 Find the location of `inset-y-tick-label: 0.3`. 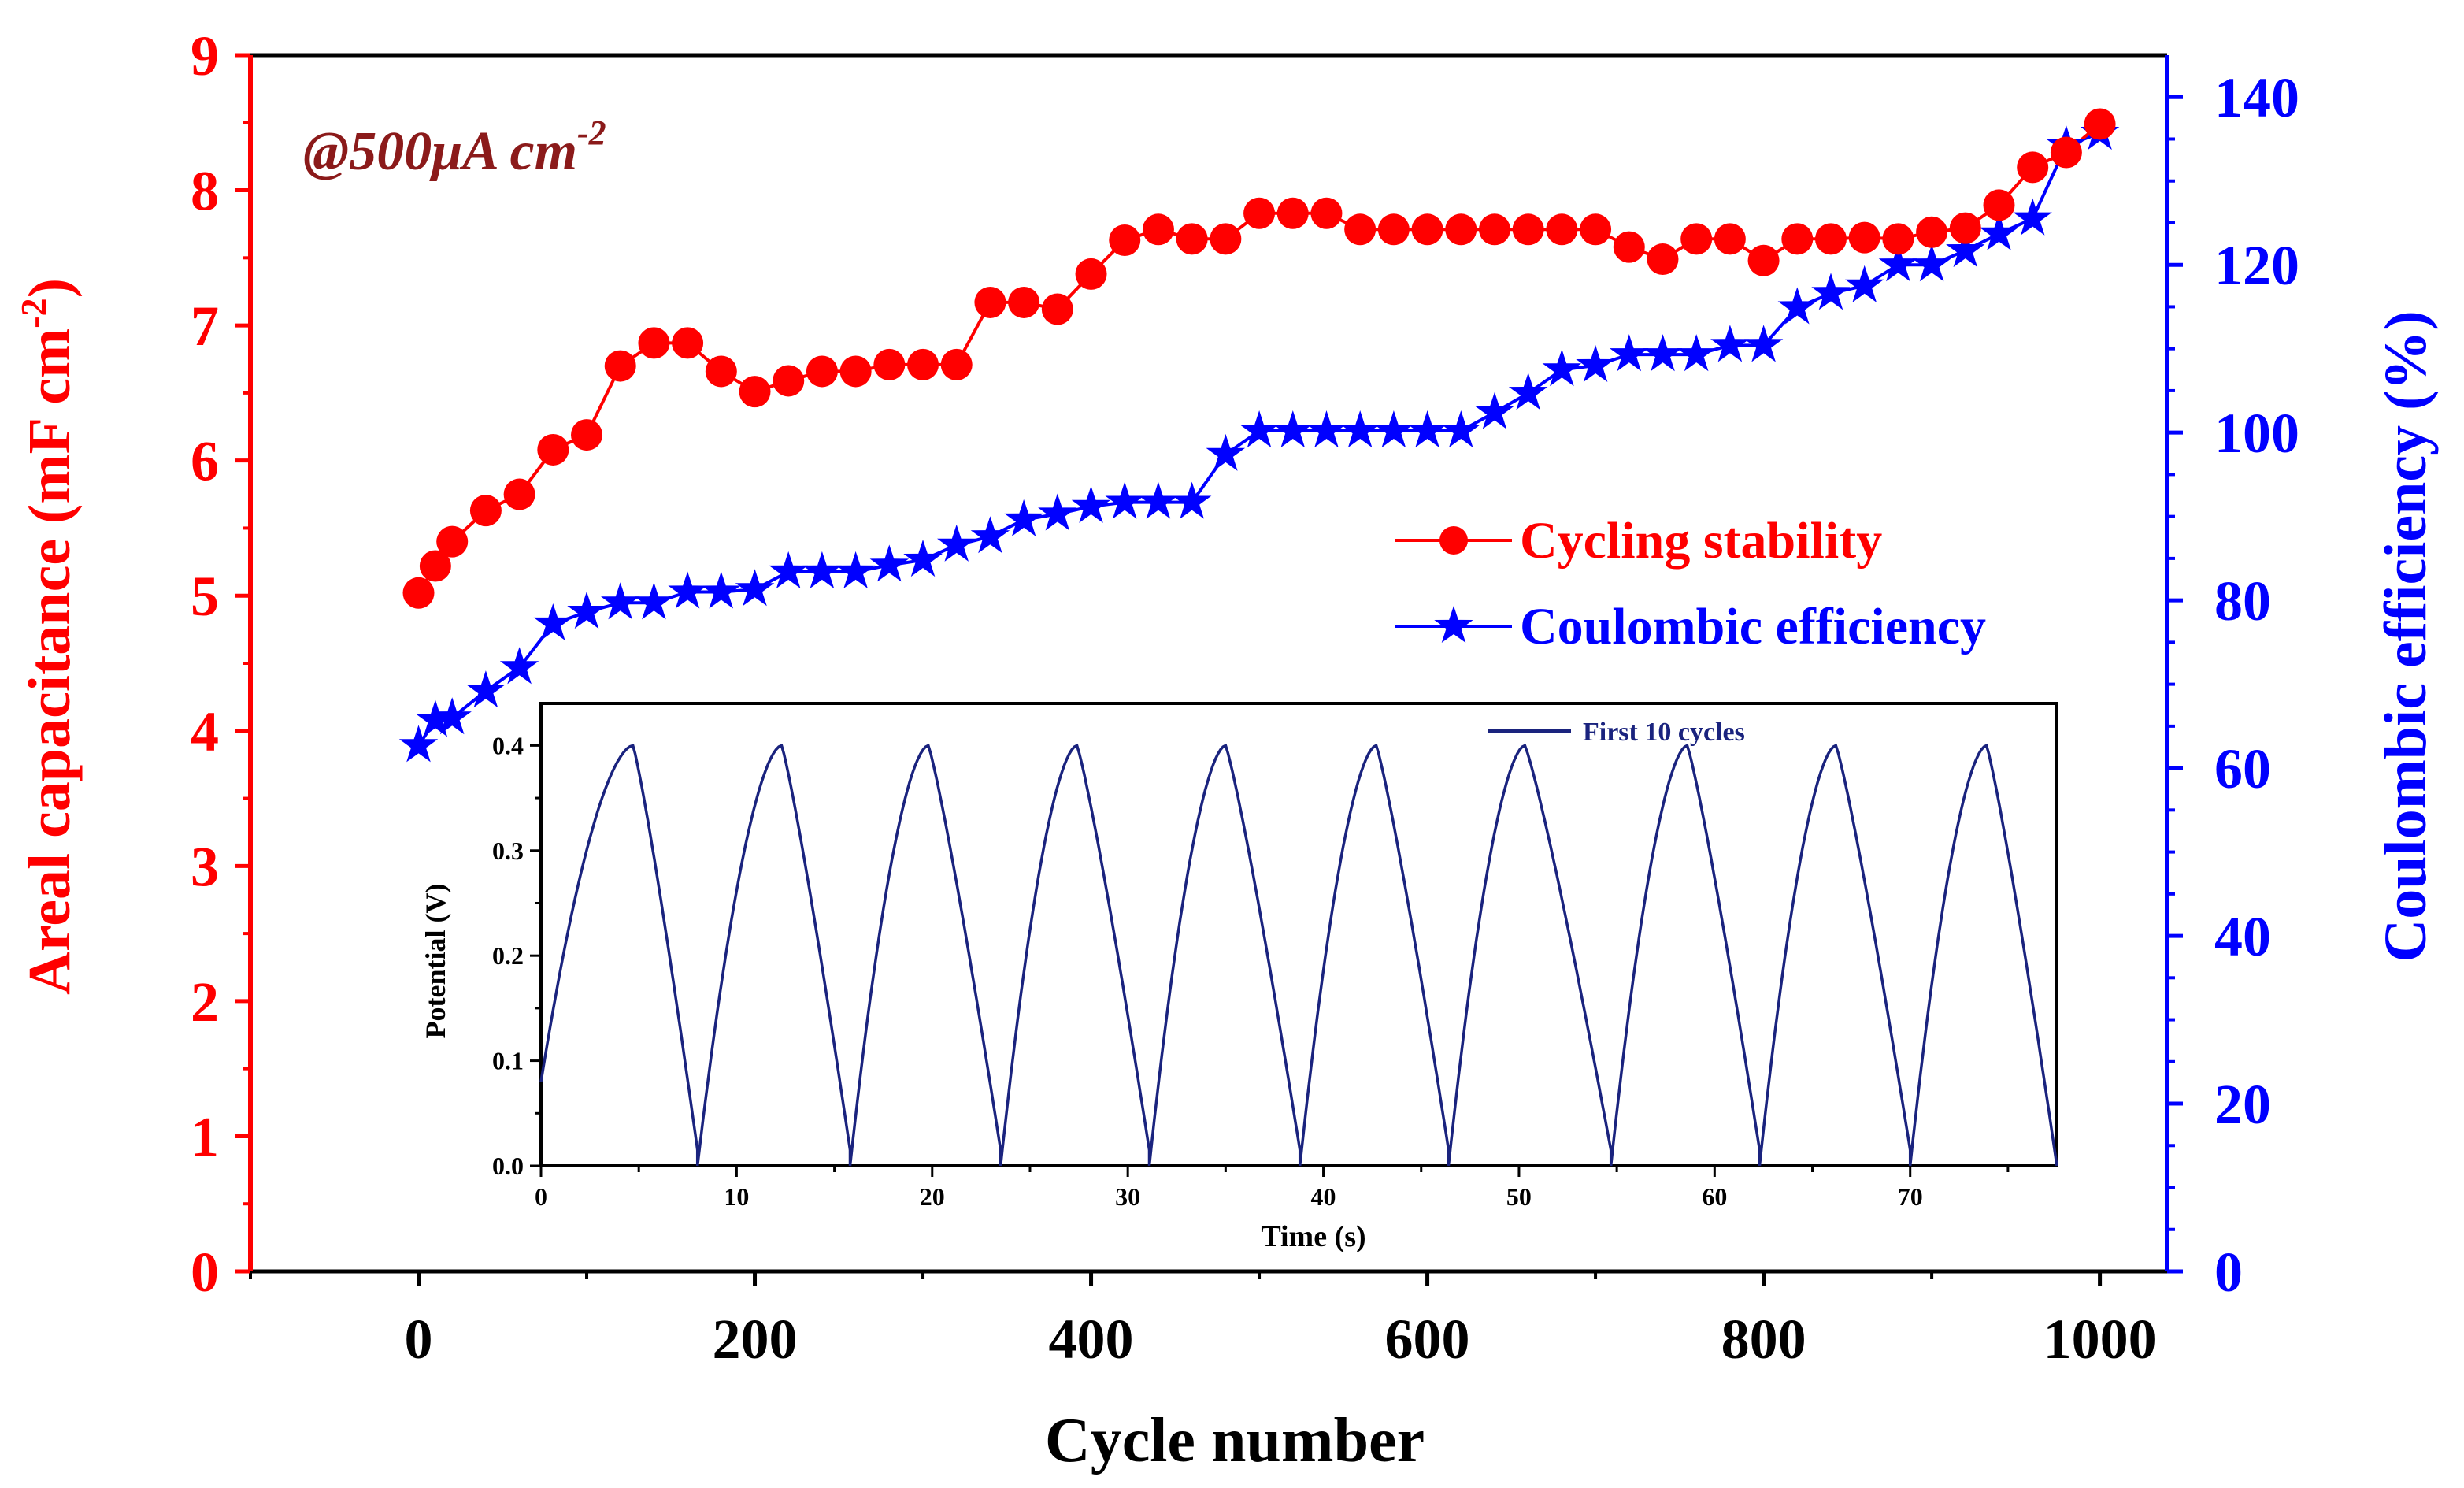

inset-y-tick-label: 0.3 is located at coordinates (508, 851).